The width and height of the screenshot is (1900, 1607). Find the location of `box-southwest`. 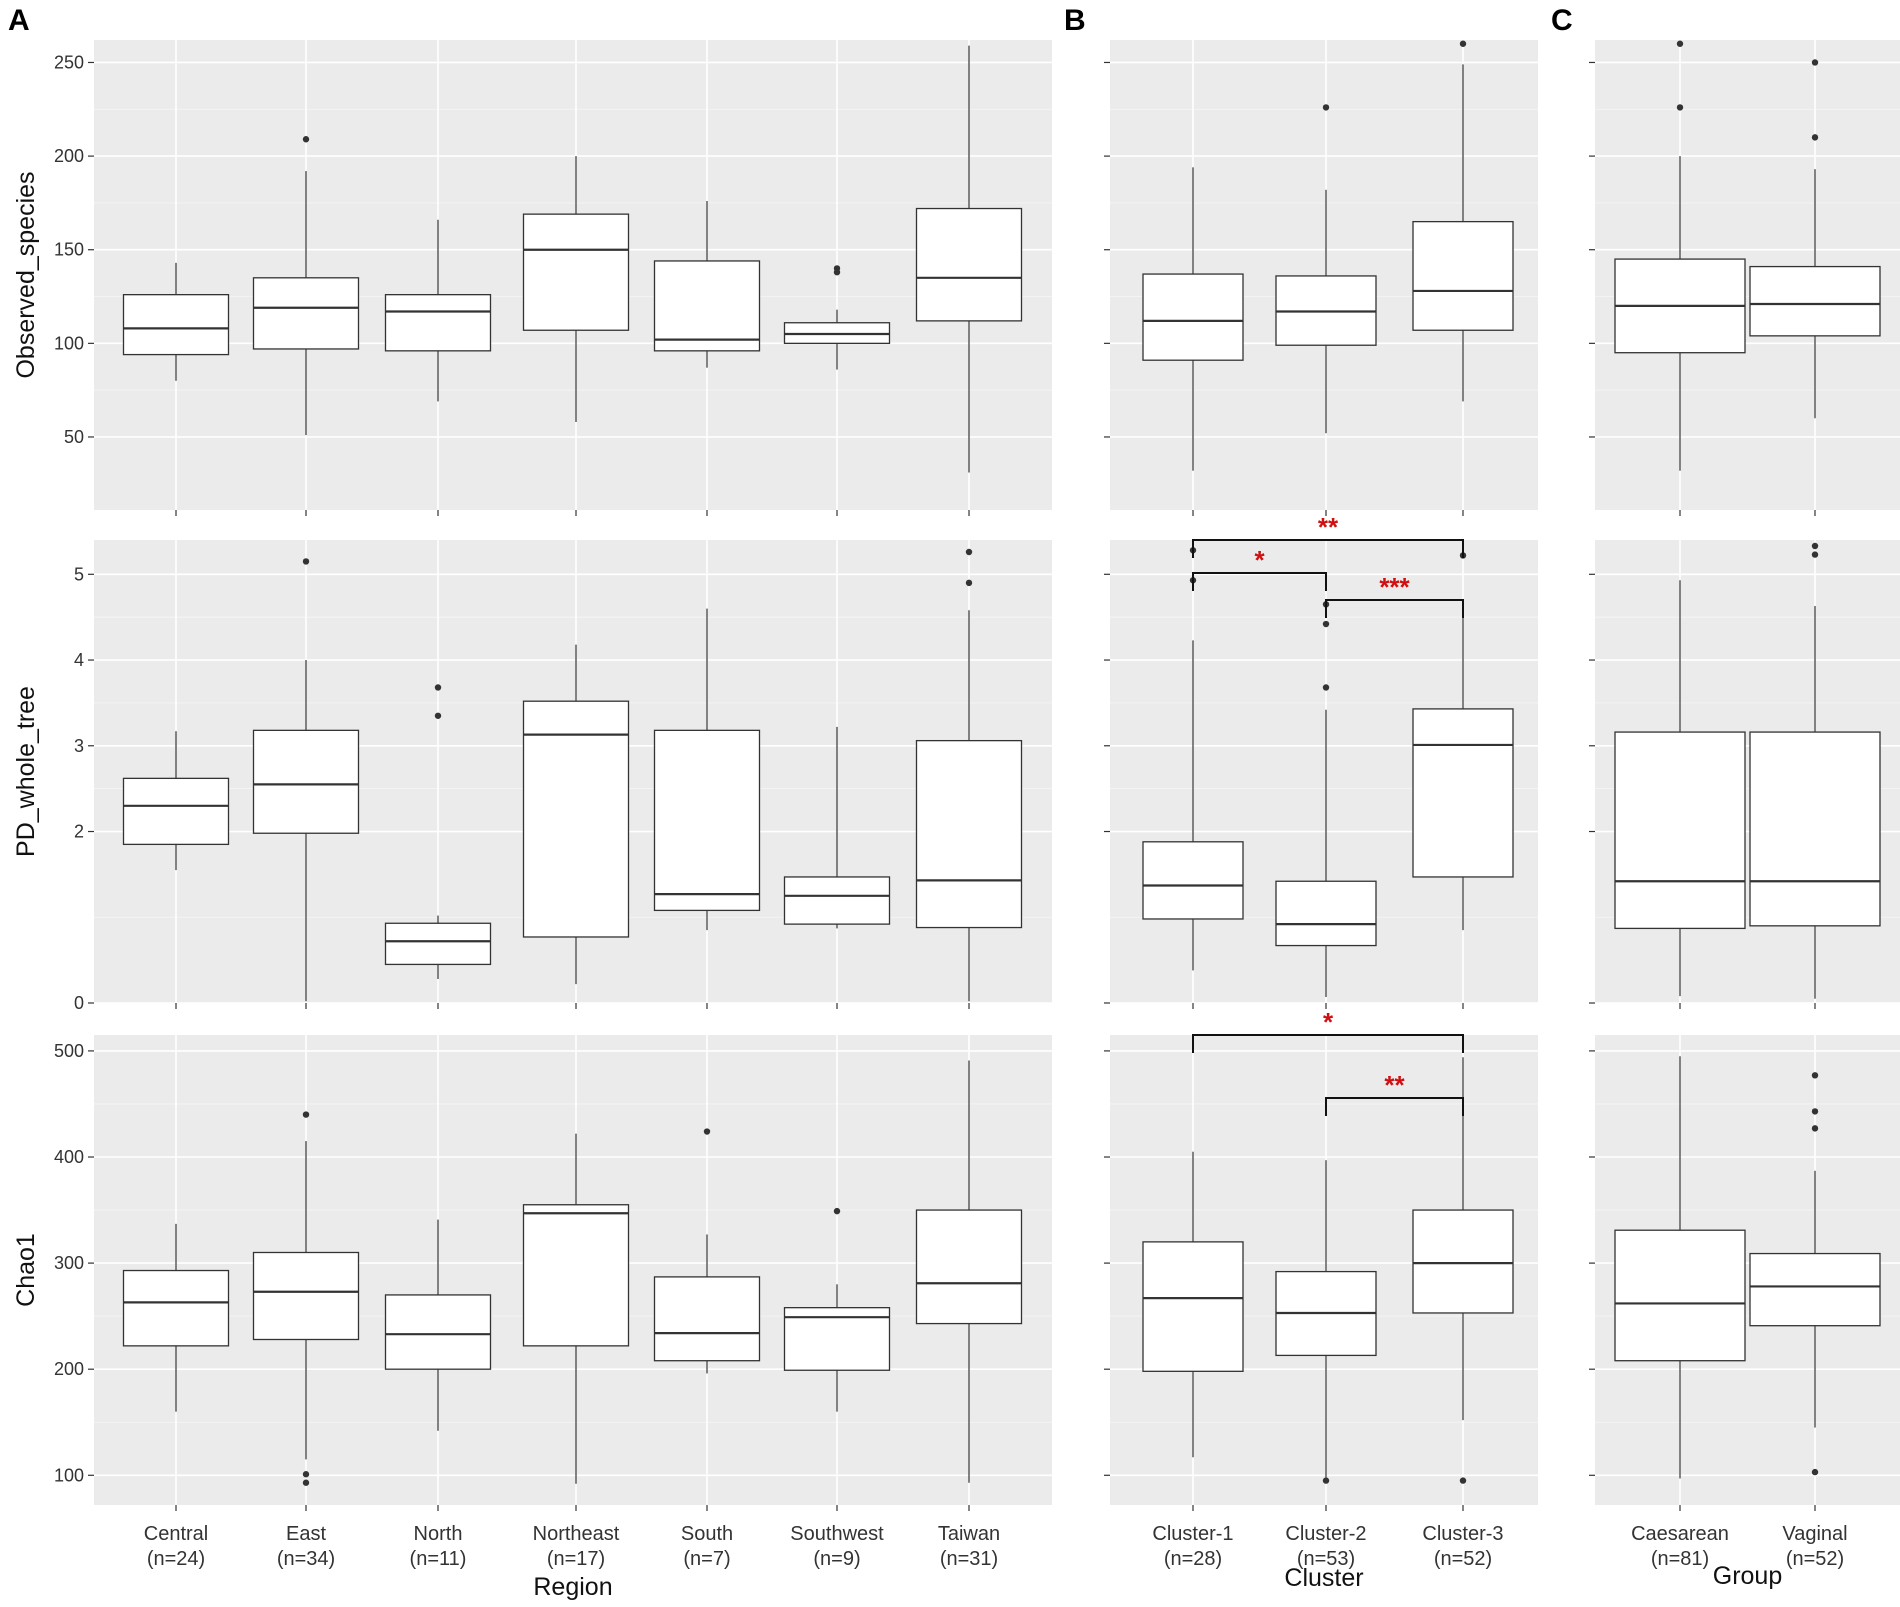

box-southwest is located at coordinates (837, 900).